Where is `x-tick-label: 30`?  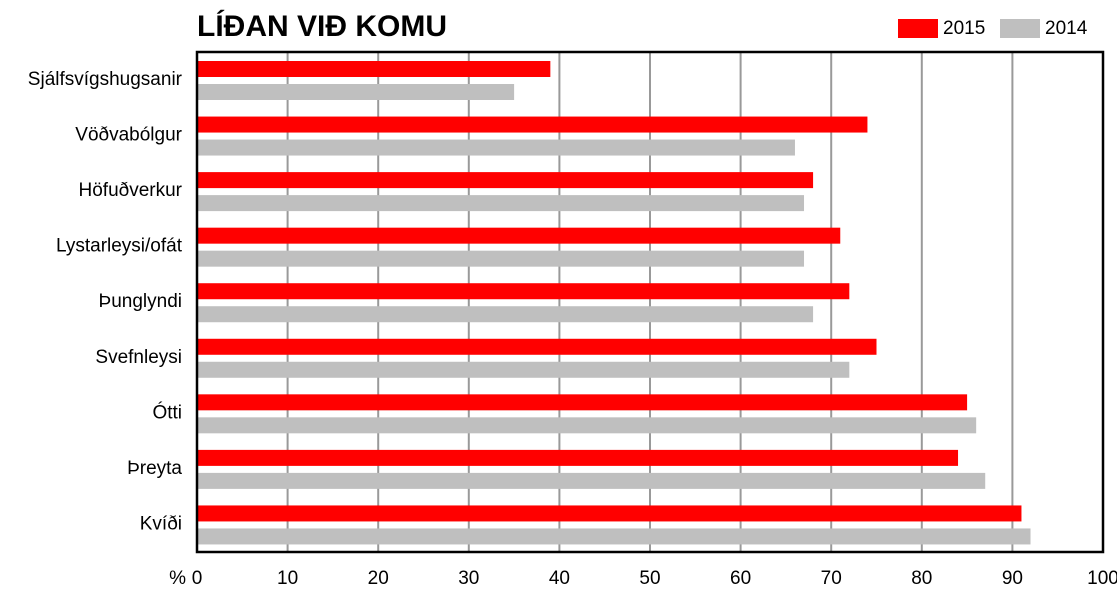 x-tick-label: 30 is located at coordinates (468, 578).